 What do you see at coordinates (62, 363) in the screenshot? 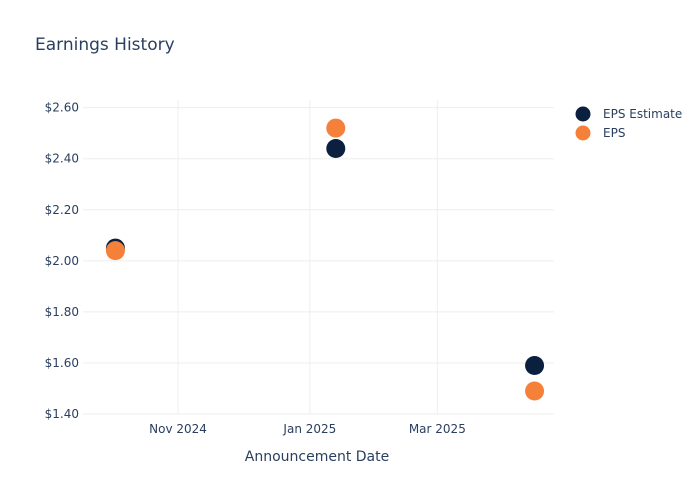
I see `y-tick-label: $1.60` at bounding box center [62, 363].